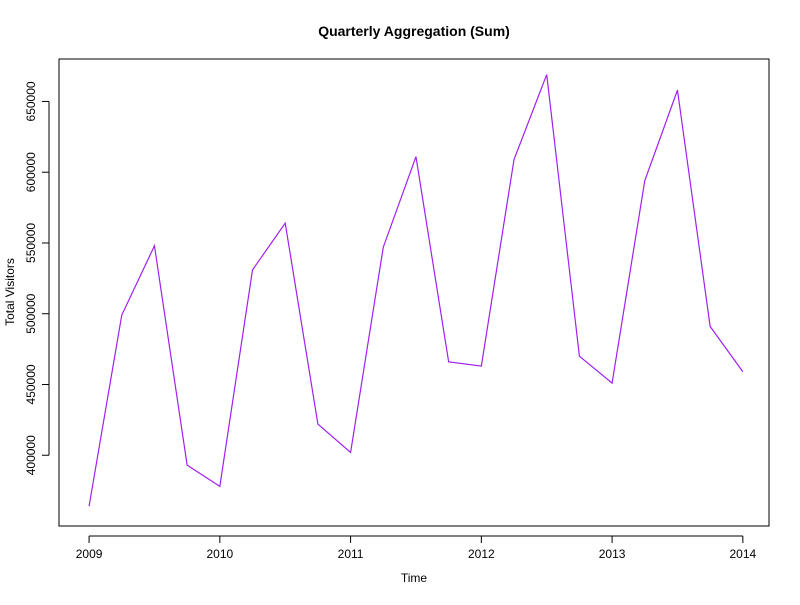  I want to click on x-axis-label: Time, so click(414, 578).